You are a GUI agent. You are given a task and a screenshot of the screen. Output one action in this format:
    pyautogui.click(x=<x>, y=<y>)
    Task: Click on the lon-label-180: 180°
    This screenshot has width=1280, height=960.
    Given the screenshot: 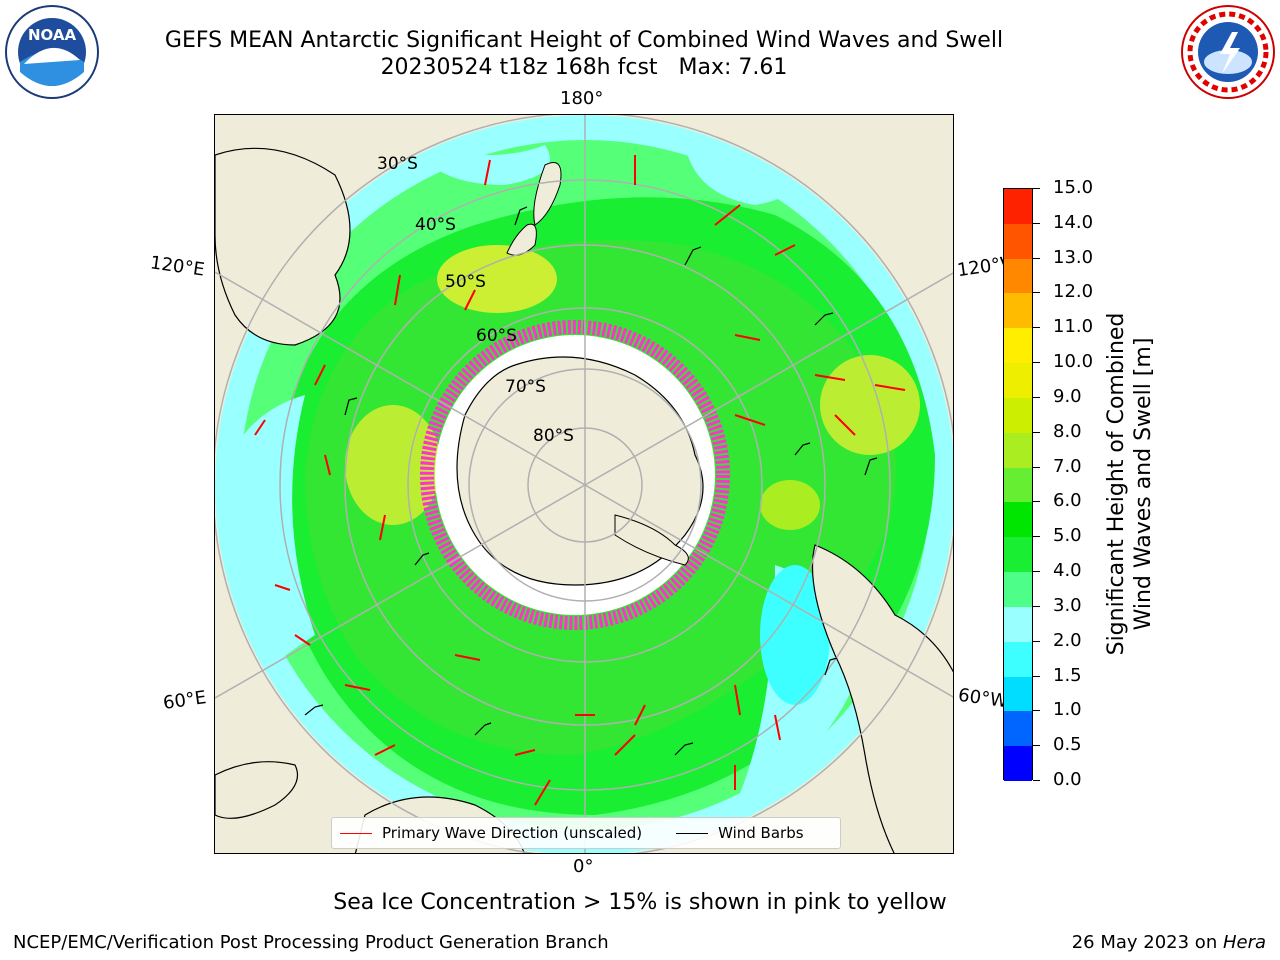 What is the action you would take?
    pyautogui.click(x=582, y=98)
    